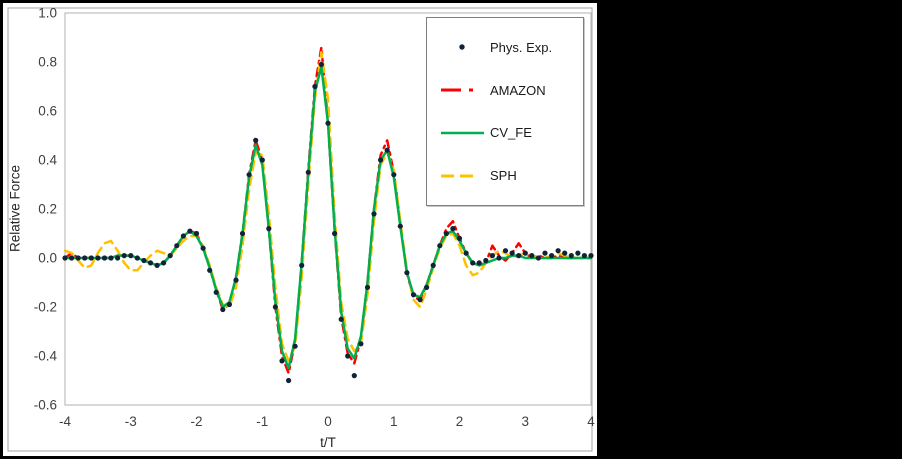 The width and height of the screenshot is (902, 459). Describe the element at coordinates (47, 111) in the screenshot. I see `y-tick-label: 0.6` at that location.